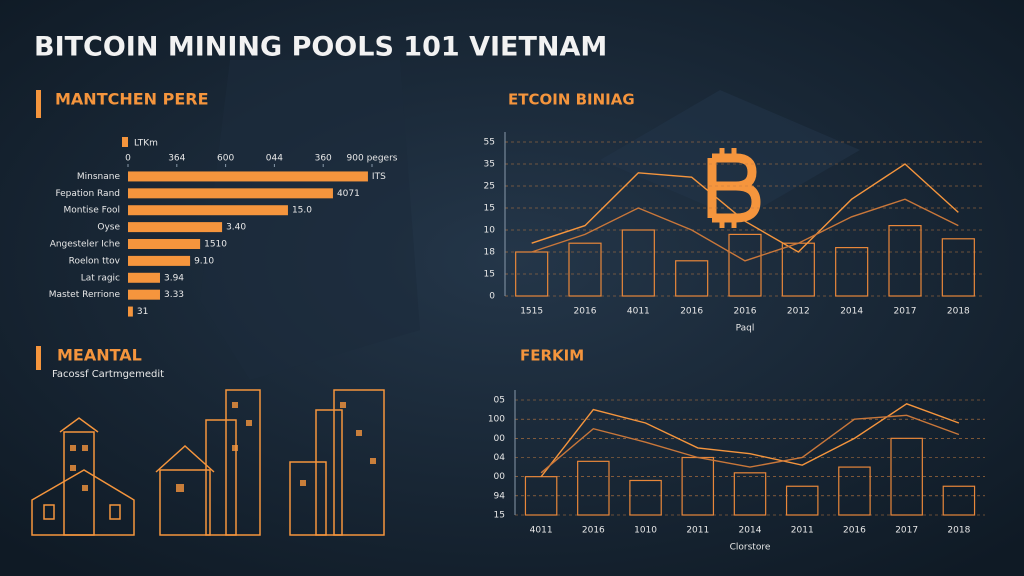 This screenshot has width=1024, height=576. What do you see at coordinates (92, 211) in the screenshot?
I see `y-tick-label: Montise Fool` at bounding box center [92, 211].